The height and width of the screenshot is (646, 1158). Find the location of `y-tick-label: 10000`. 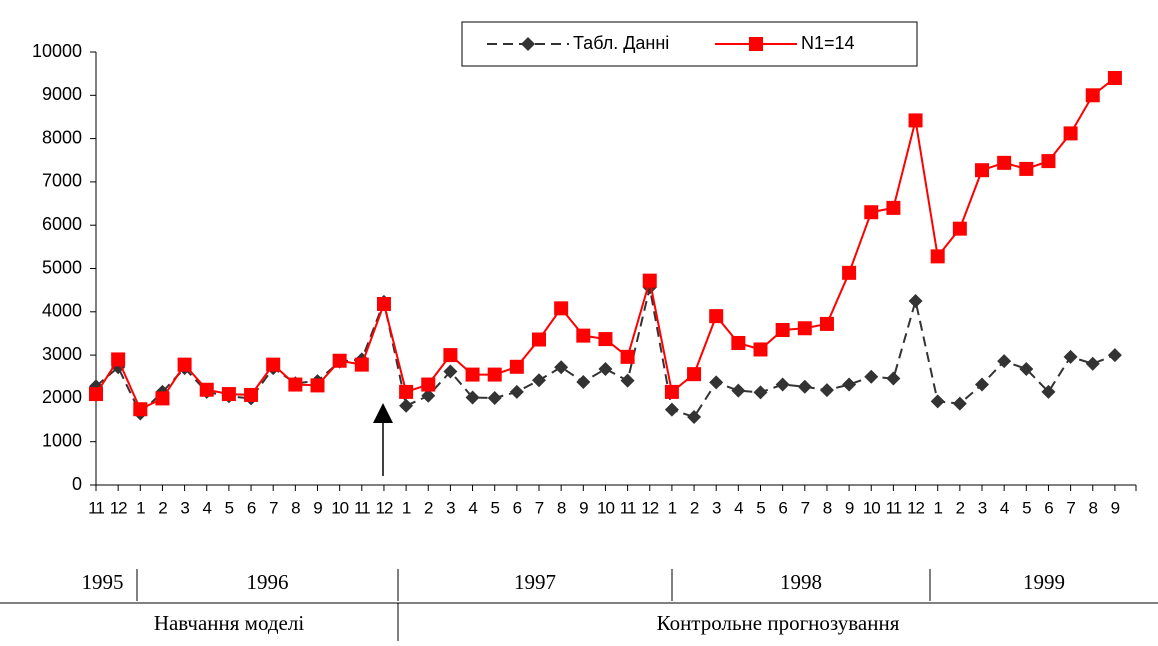

y-tick-label: 10000 is located at coordinates (57, 51).